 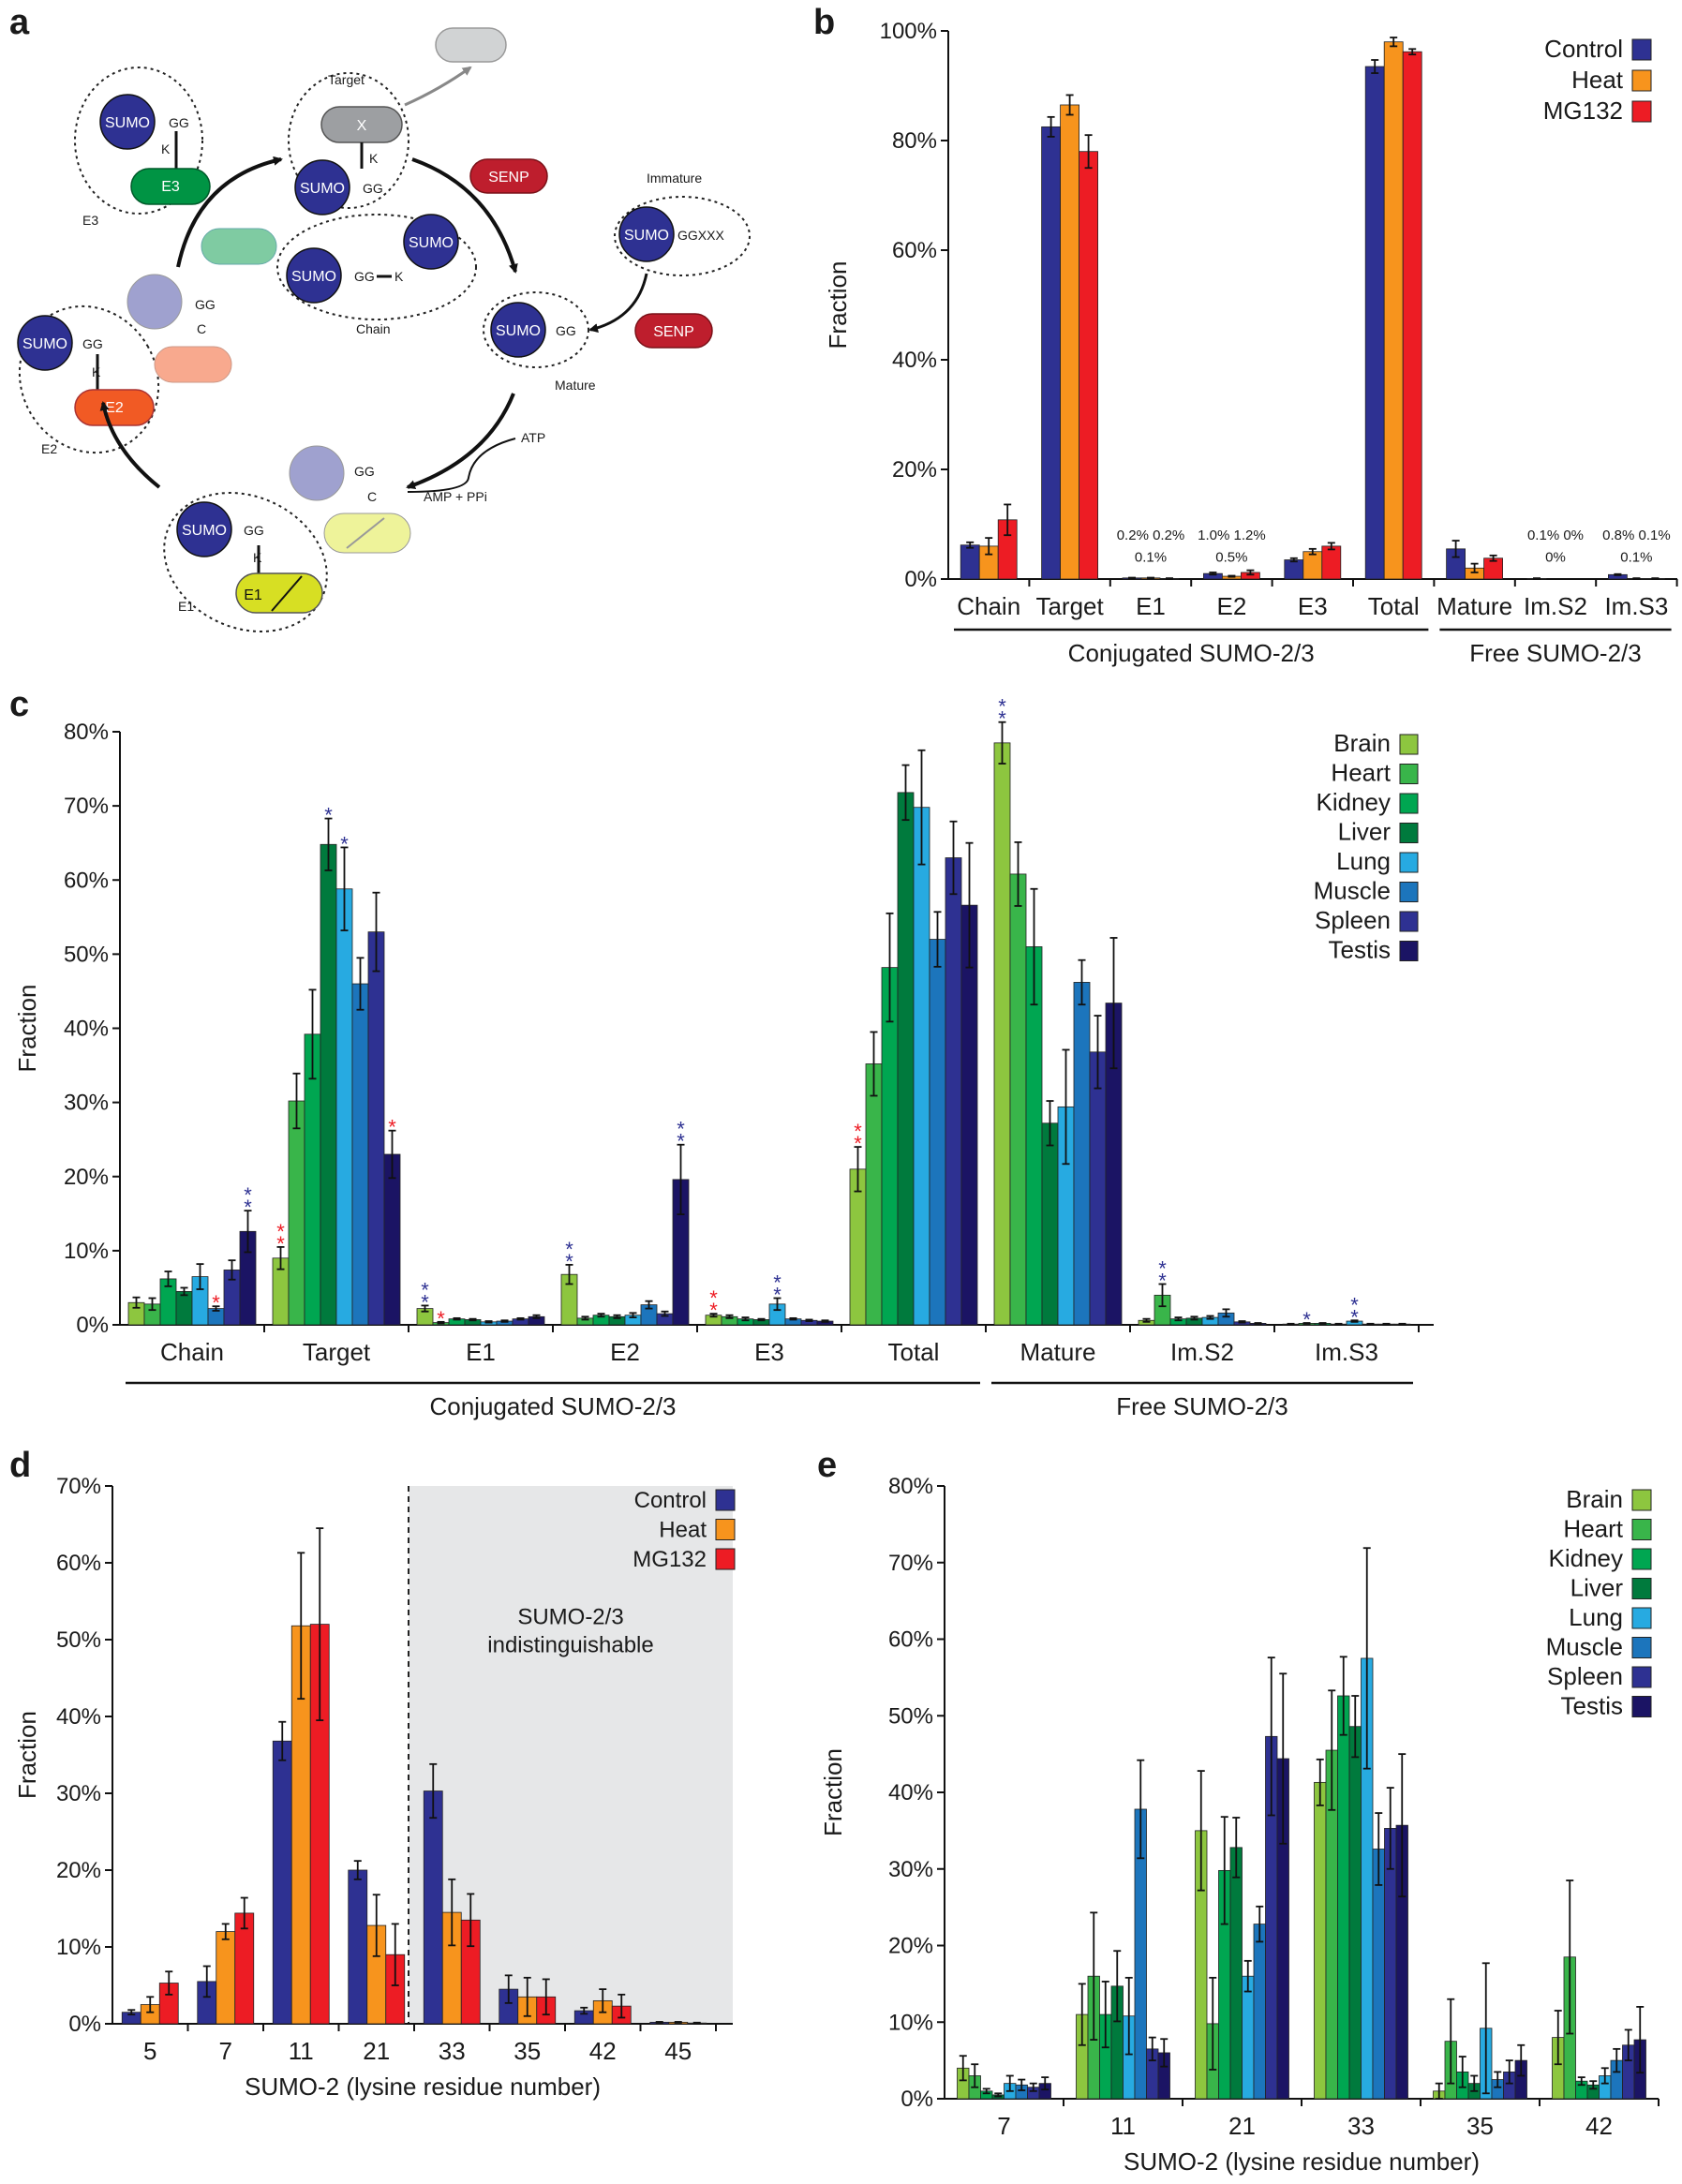 What do you see at coordinates (364, 471) in the screenshot?
I see `e1-ghost-gg: GG` at bounding box center [364, 471].